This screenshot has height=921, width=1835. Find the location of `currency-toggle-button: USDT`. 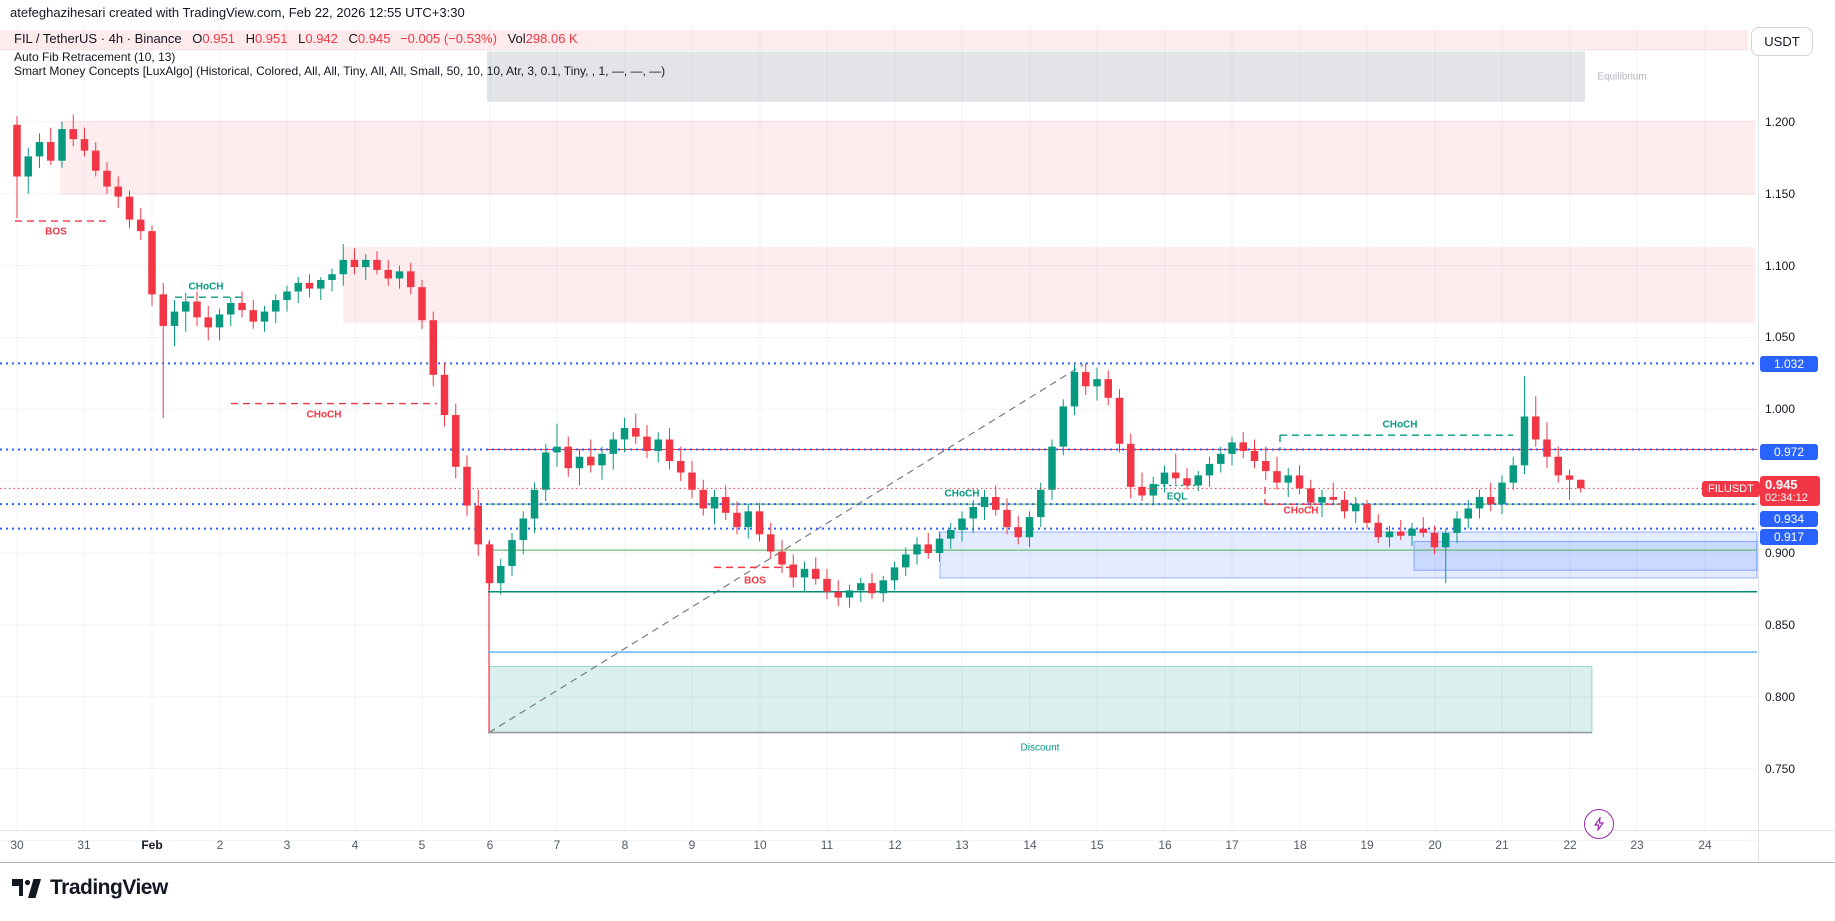

currency-toggle-button: USDT is located at coordinates (1782, 41).